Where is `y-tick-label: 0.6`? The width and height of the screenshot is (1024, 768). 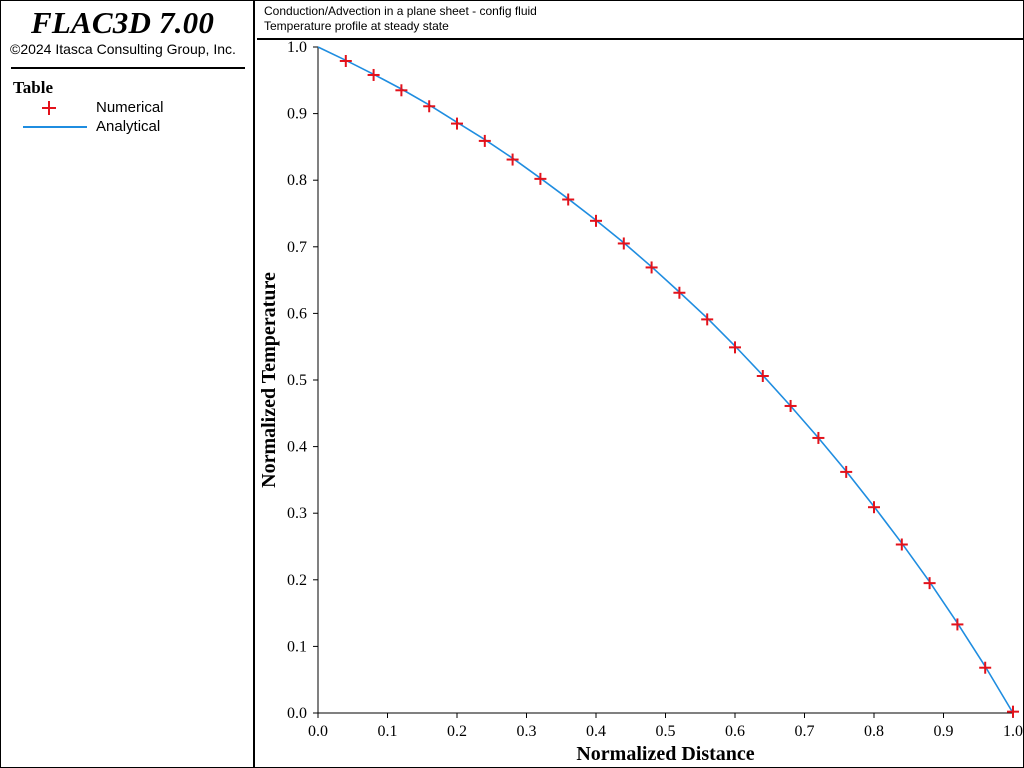
y-tick-label: 0.6 is located at coordinates (297, 313).